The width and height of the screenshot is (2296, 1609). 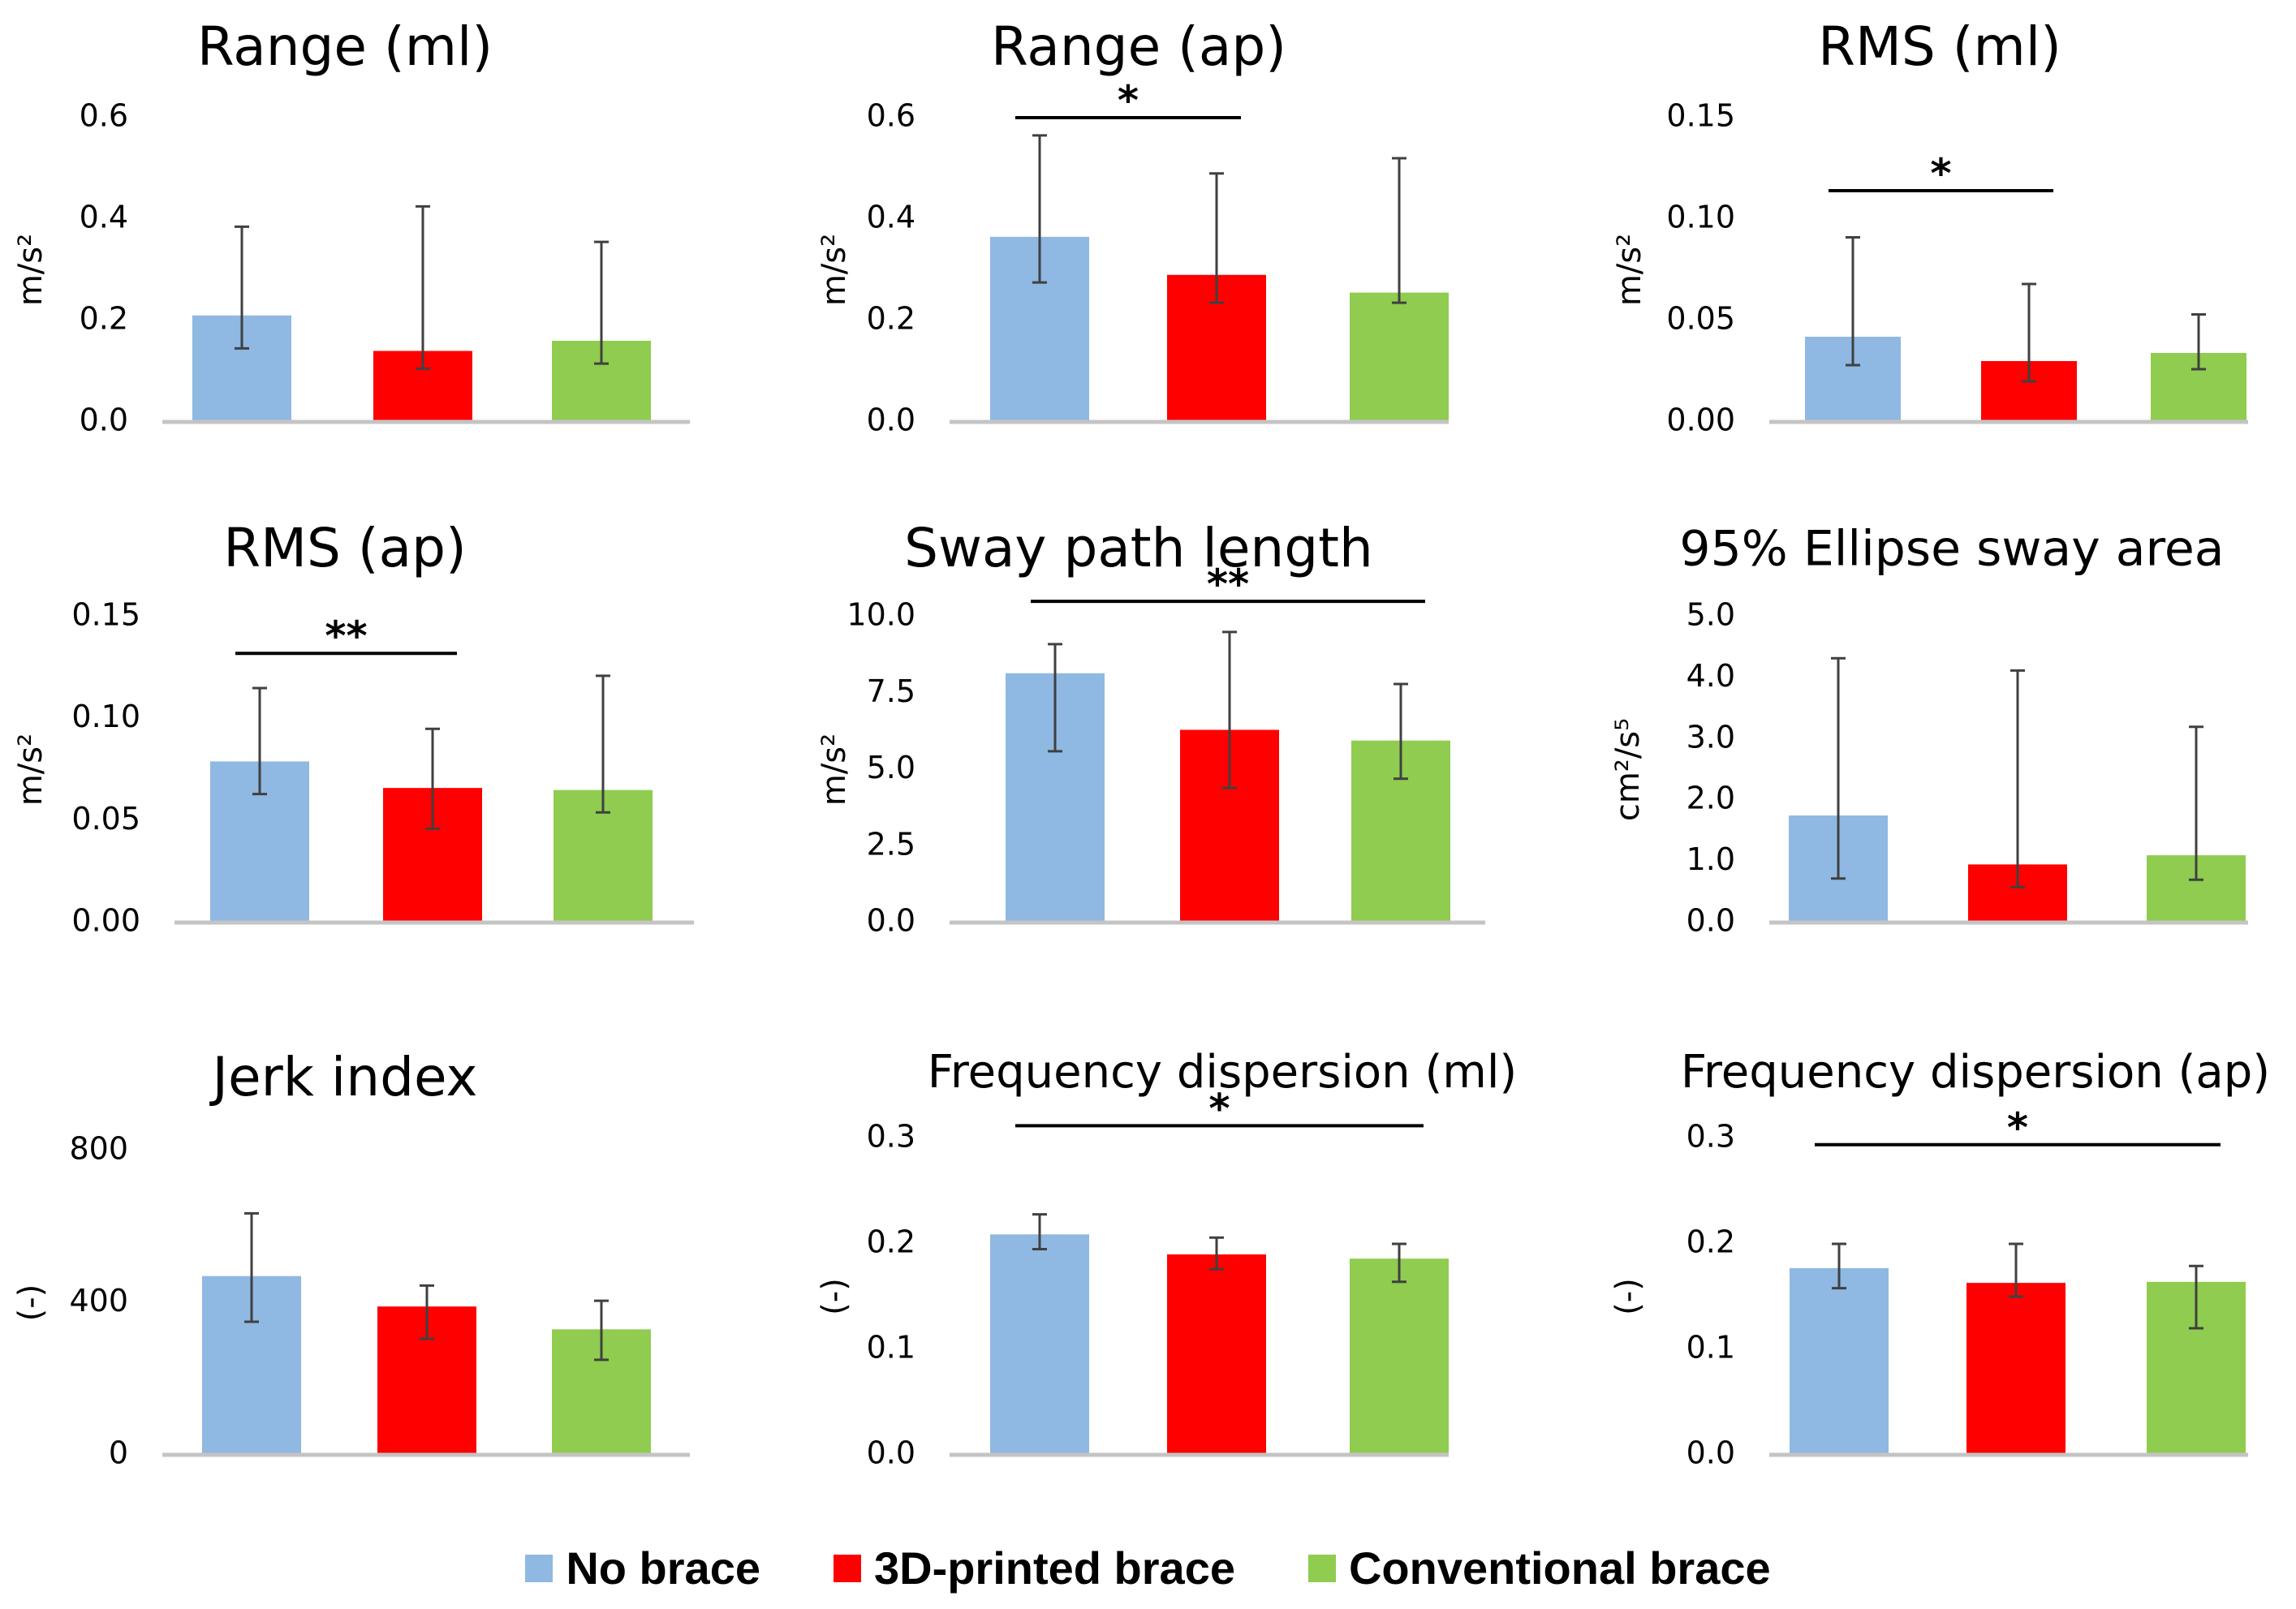 What do you see at coordinates (1701, 420) in the screenshot?
I see `y-tick-label: 0.00` at bounding box center [1701, 420].